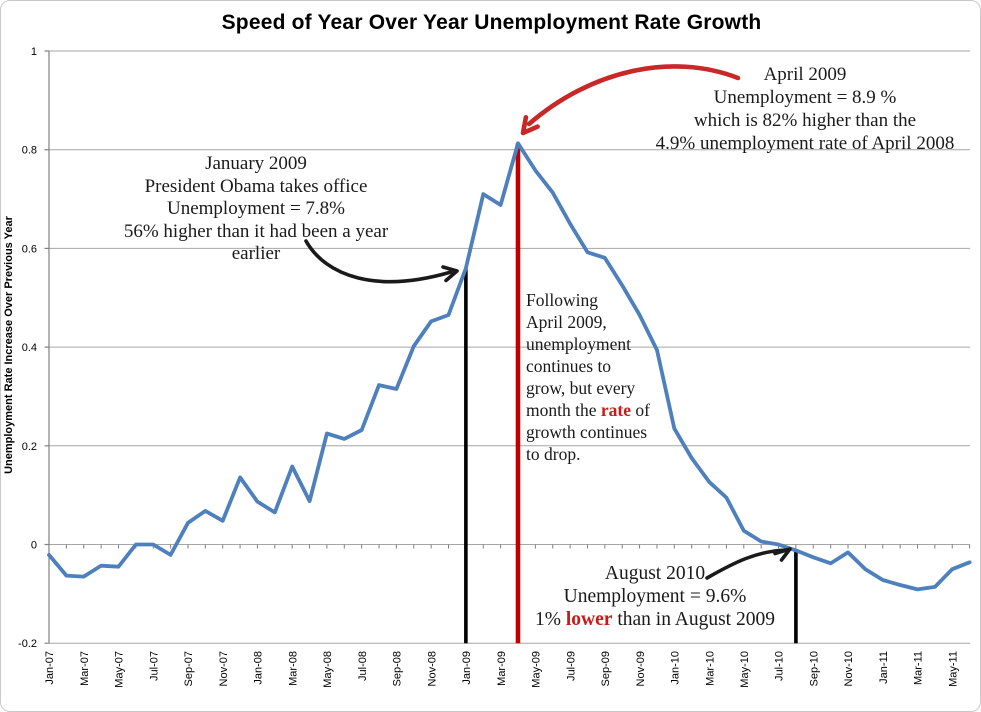  I want to click on annotation-line: Unemployment = 8.9 %, so click(805, 97).